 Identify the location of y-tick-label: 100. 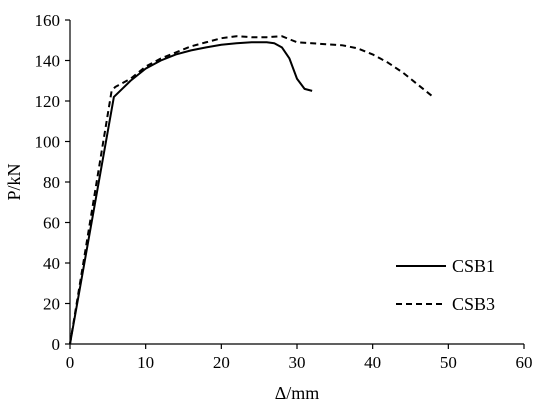
(48, 142).